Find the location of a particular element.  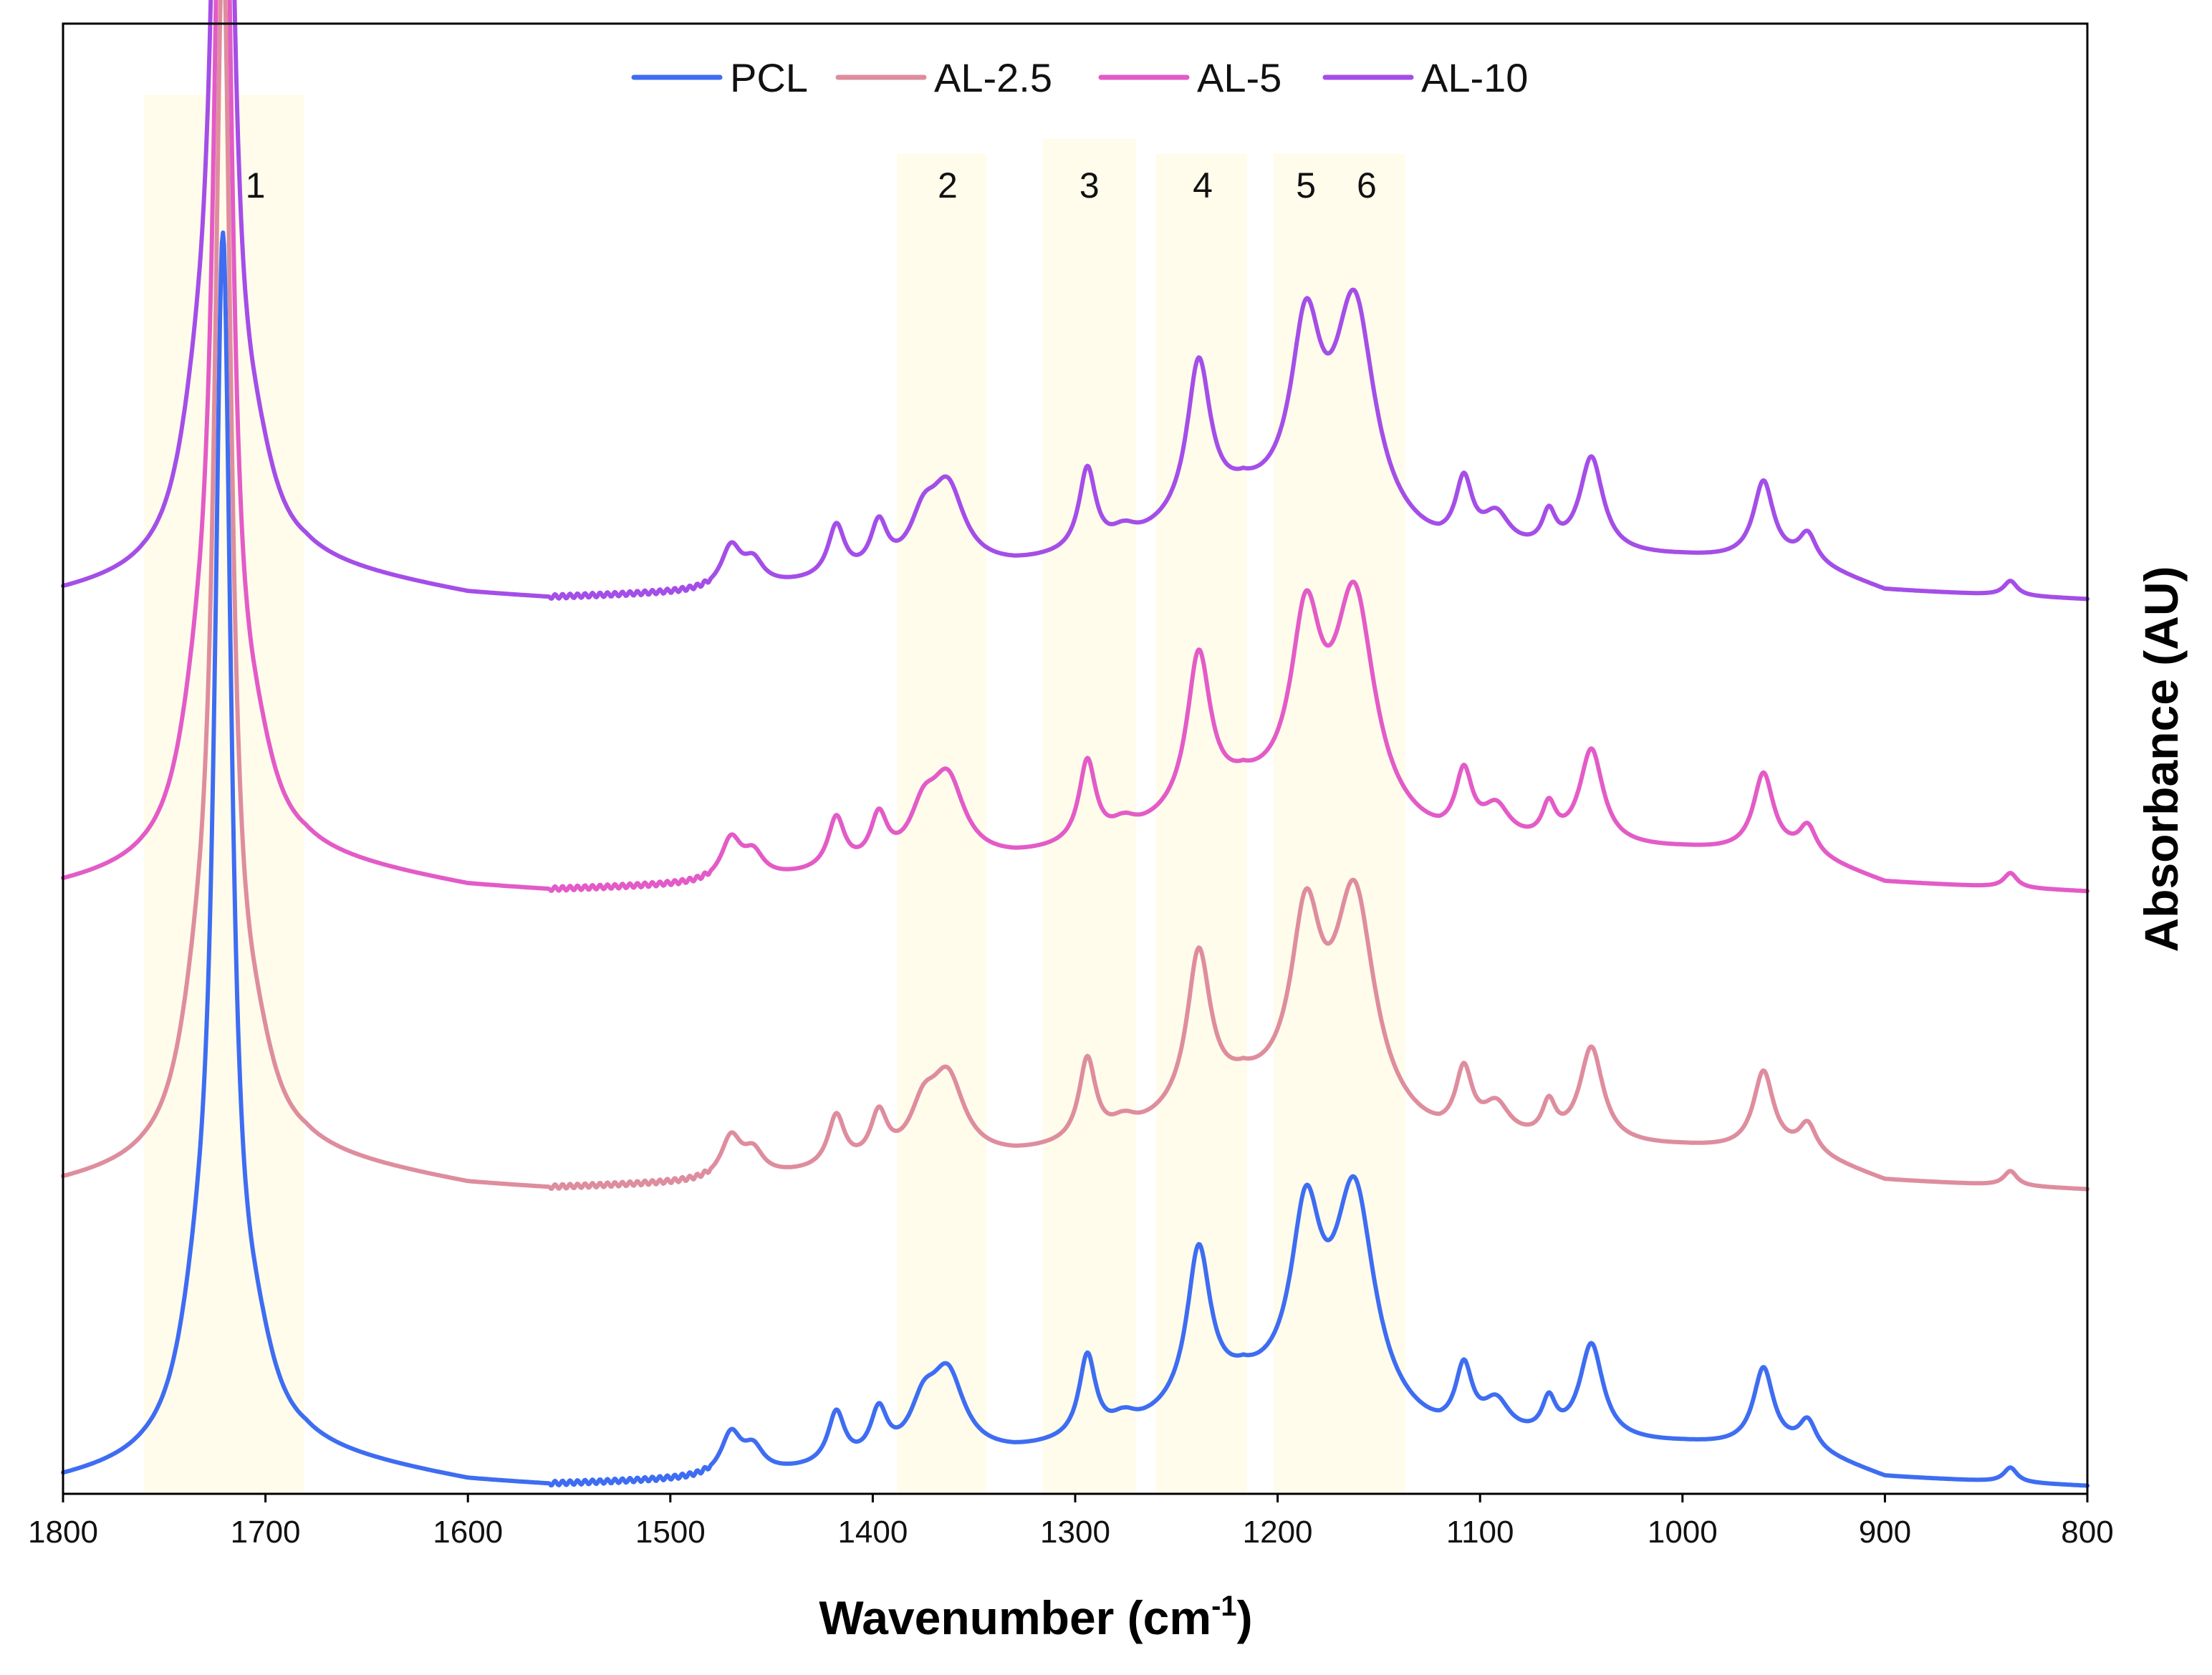

x-axis-title-superscript: -1 is located at coordinates (1224, 1606).